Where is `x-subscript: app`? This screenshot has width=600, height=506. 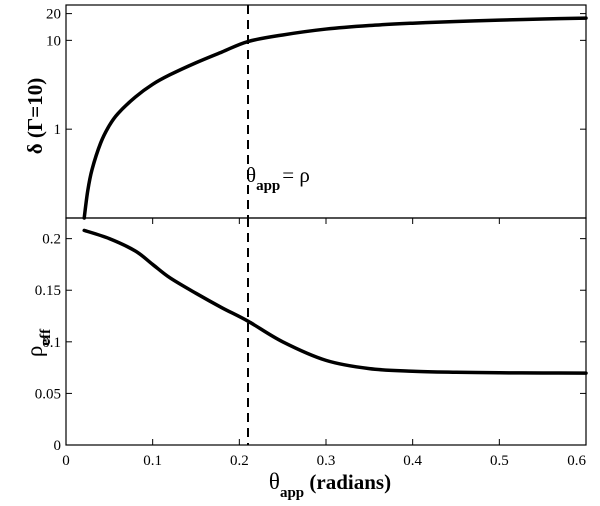
x-subscript: app is located at coordinates (292, 493).